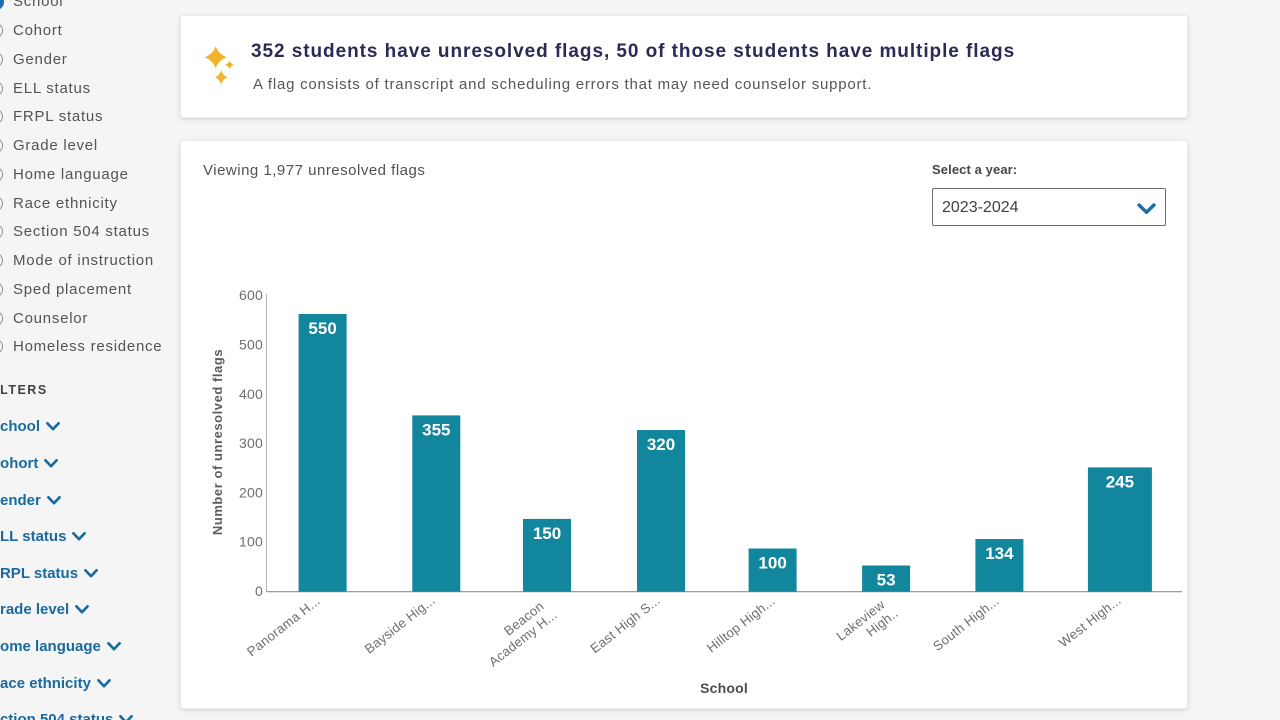 This screenshot has height=720, width=1280. What do you see at coordinates (251, 443) in the screenshot?
I see `svg-text: 300` at bounding box center [251, 443].